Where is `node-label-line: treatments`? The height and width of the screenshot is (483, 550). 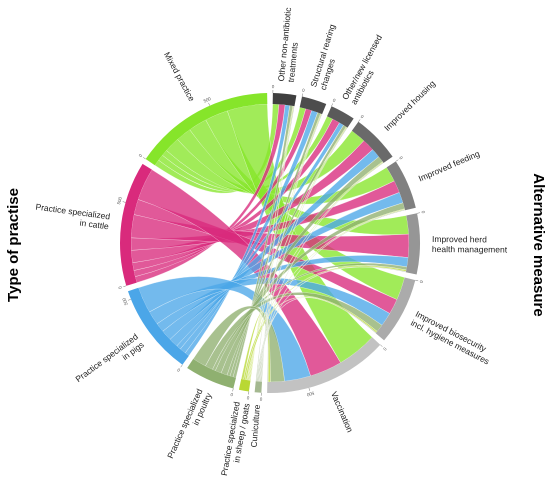 node-label-line: treatments is located at coordinates (293, 62).